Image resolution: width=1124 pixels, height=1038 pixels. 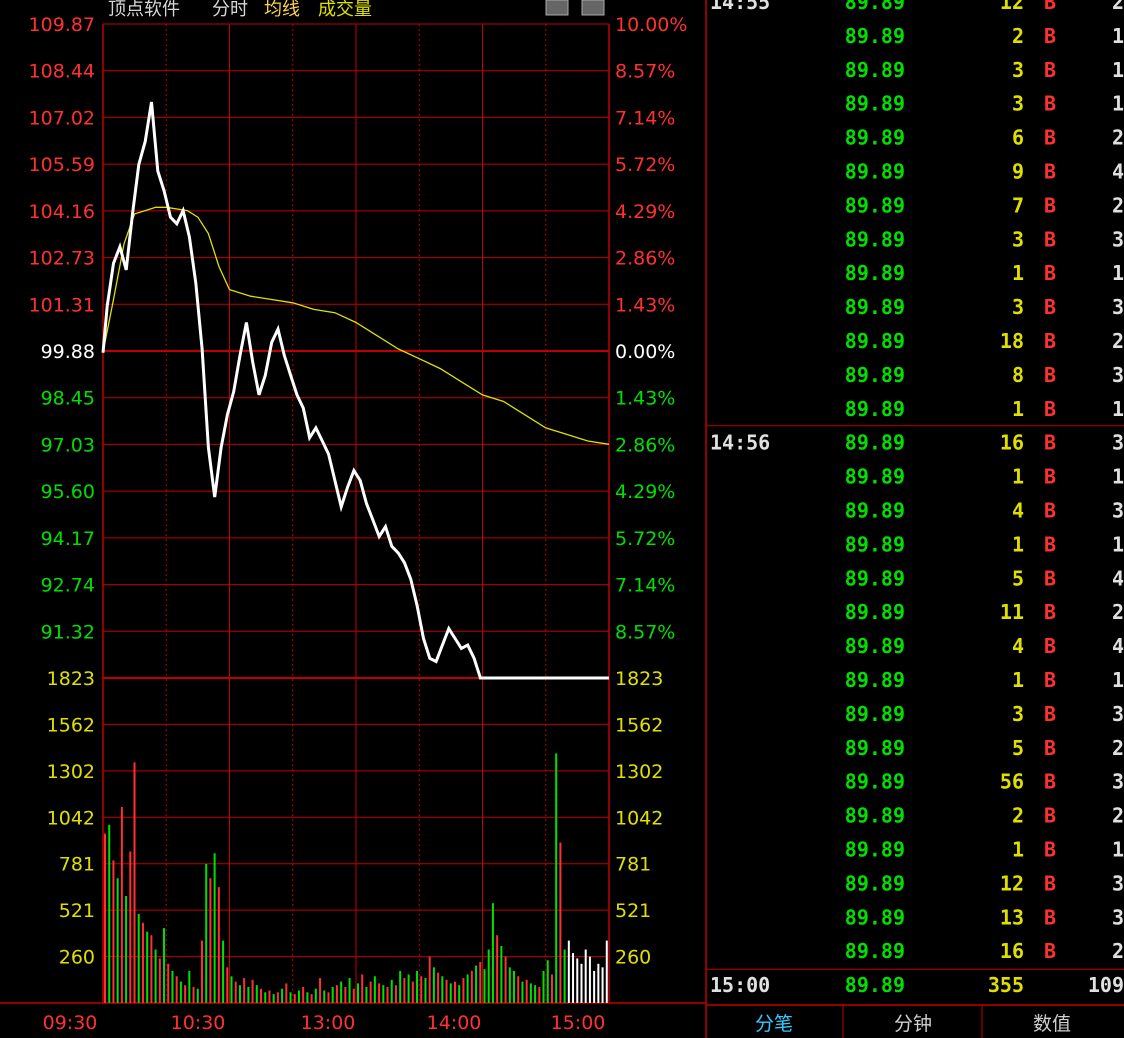 What do you see at coordinates (144, 10) in the screenshot?
I see `header-title: 顶点软件` at bounding box center [144, 10].